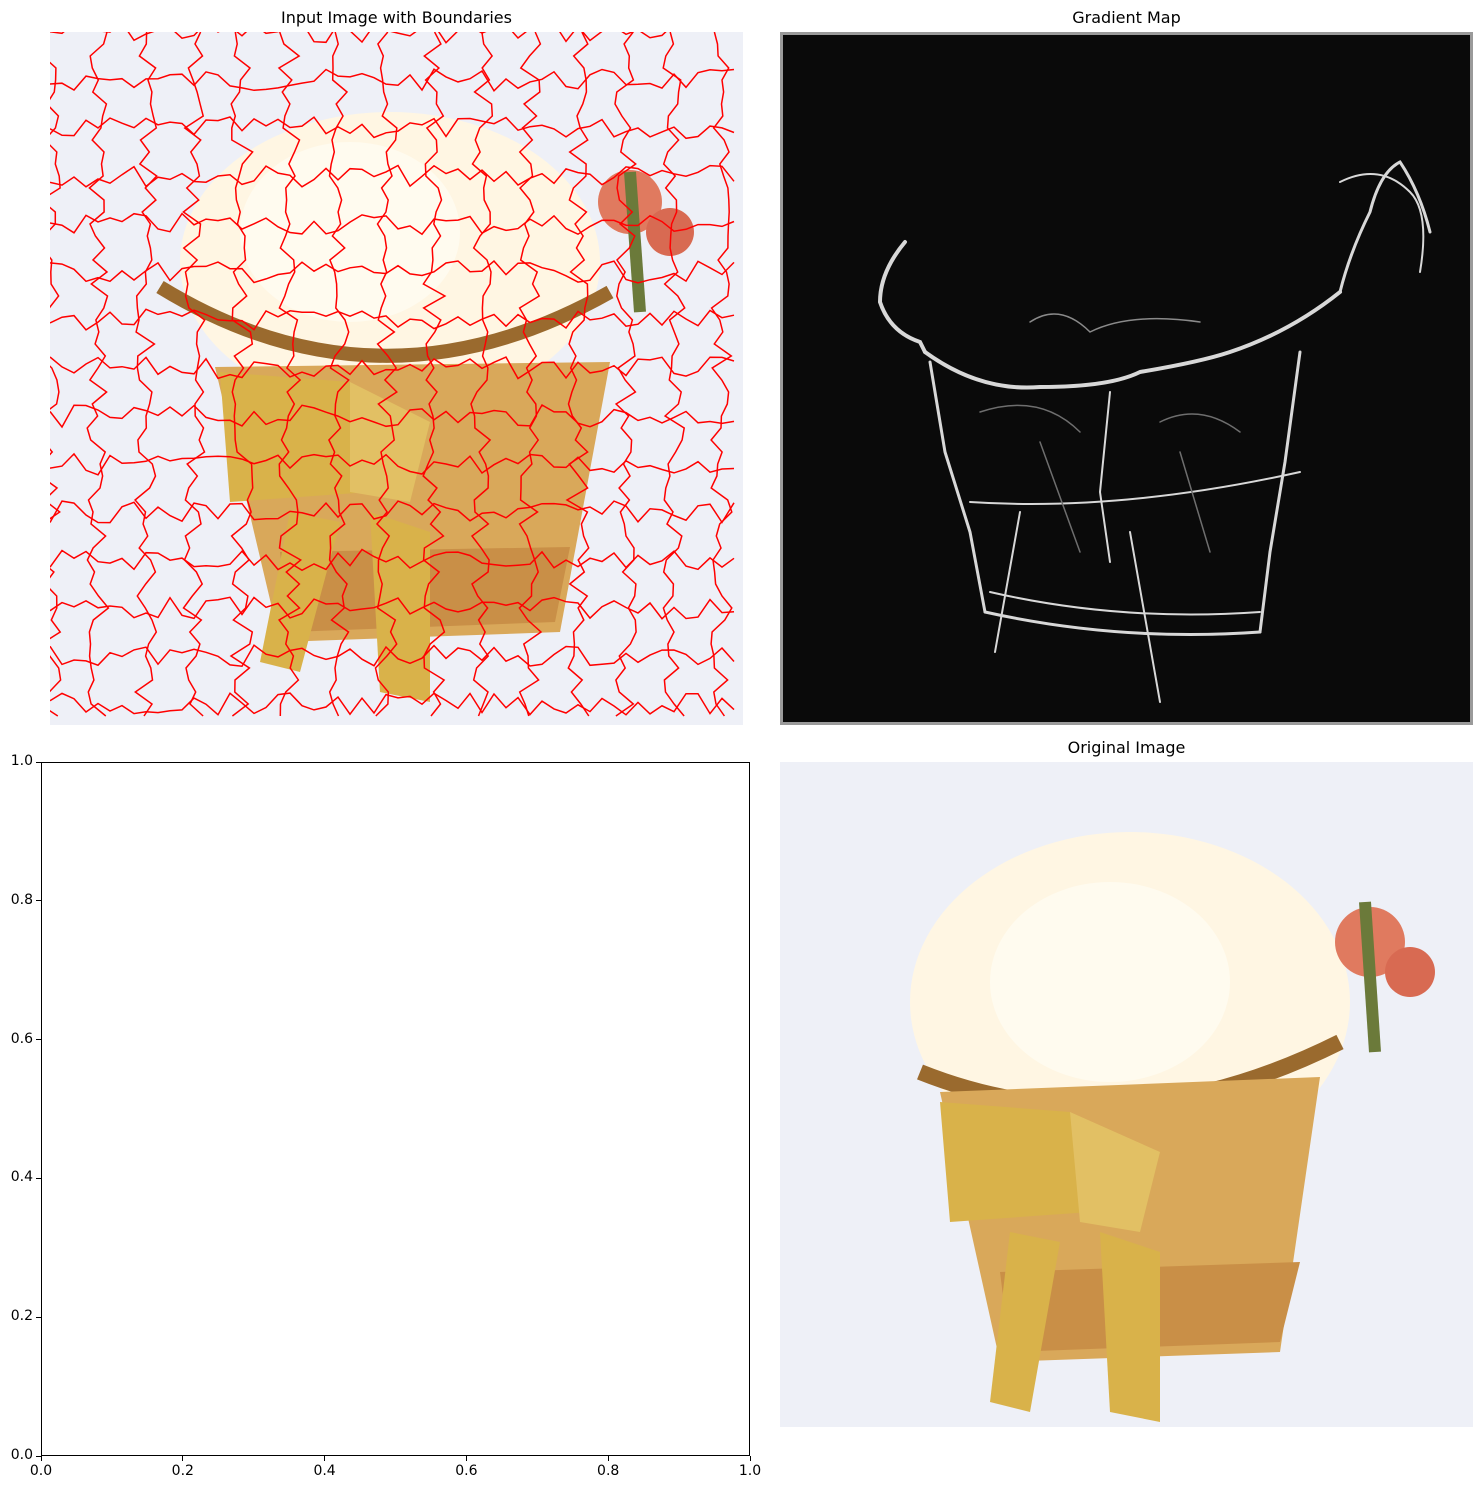 This screenshot has width=1483, height=1489. Describe the element at coordinates (324, 1471) in the screenshot. I see `x-tick-label: 0.4` at that location.